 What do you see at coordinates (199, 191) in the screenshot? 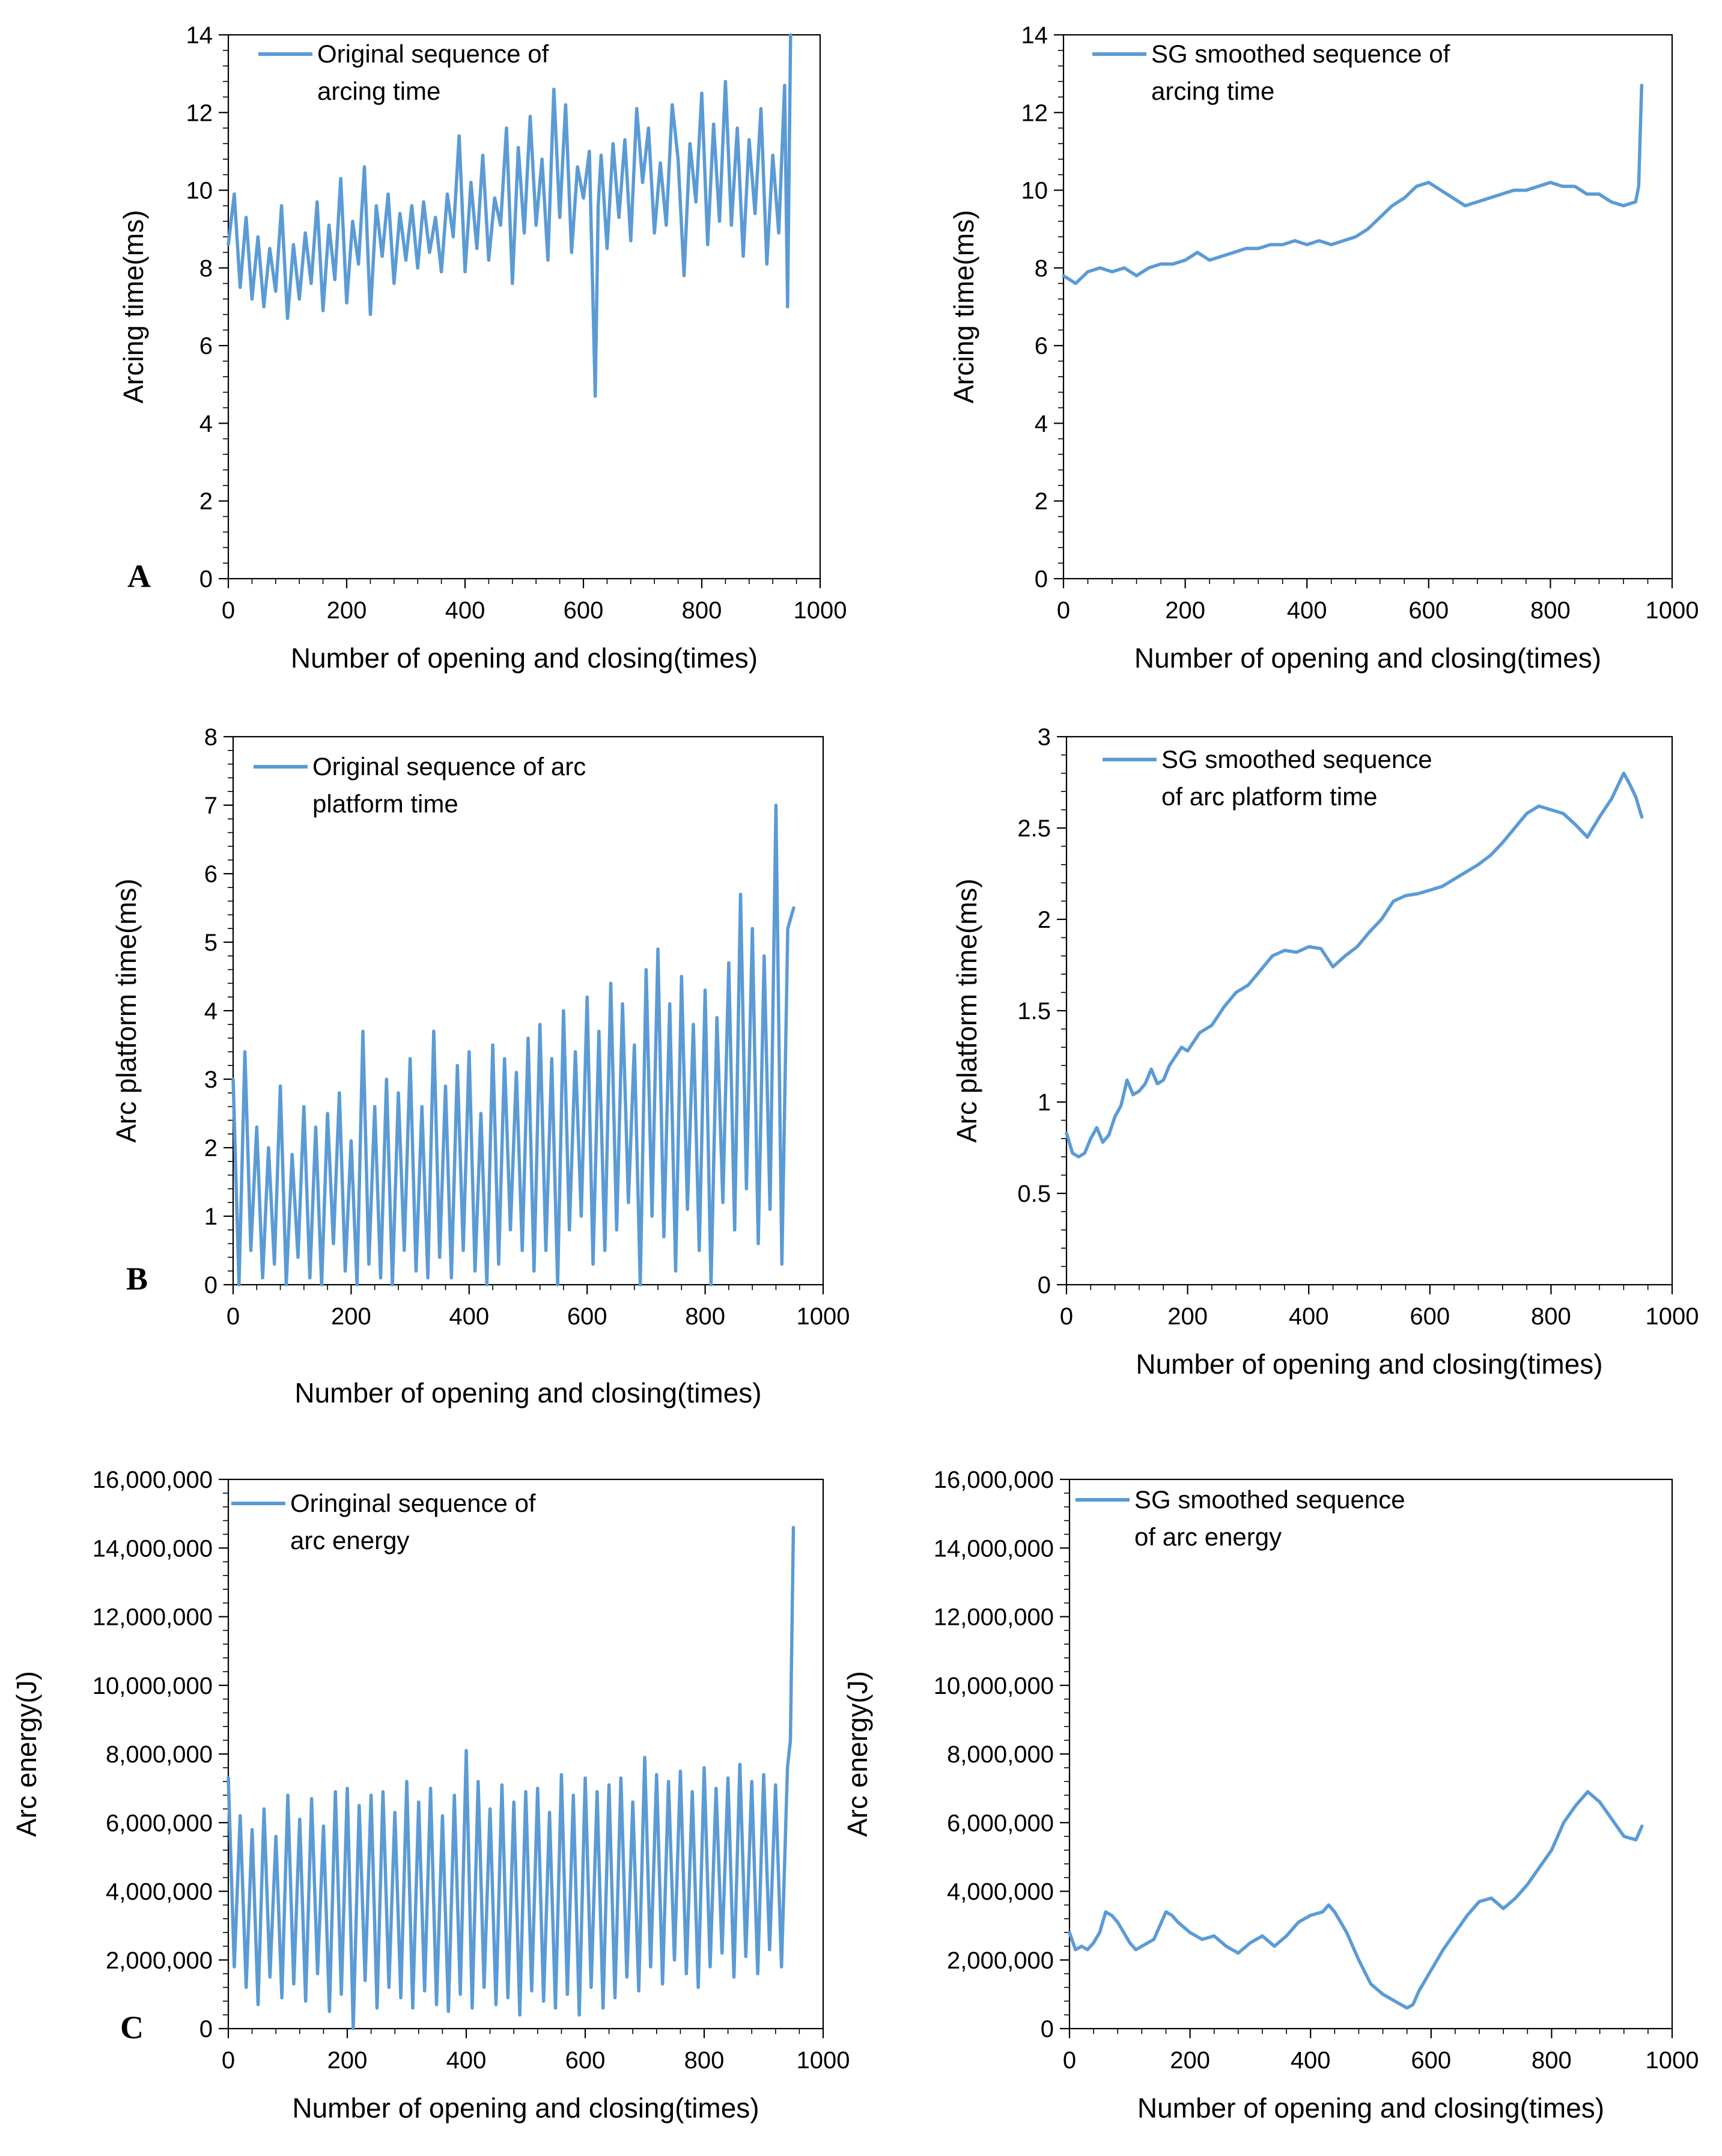
I see `y-tick-label: 10` at bounding box center [199, 191].